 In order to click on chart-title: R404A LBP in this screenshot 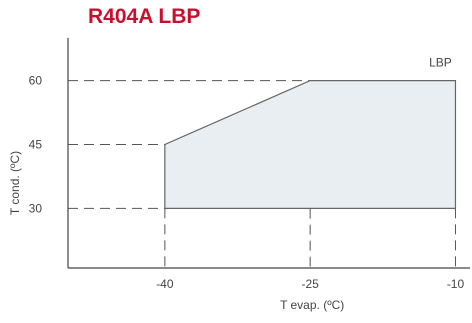, I will do `click(144, 16)`.